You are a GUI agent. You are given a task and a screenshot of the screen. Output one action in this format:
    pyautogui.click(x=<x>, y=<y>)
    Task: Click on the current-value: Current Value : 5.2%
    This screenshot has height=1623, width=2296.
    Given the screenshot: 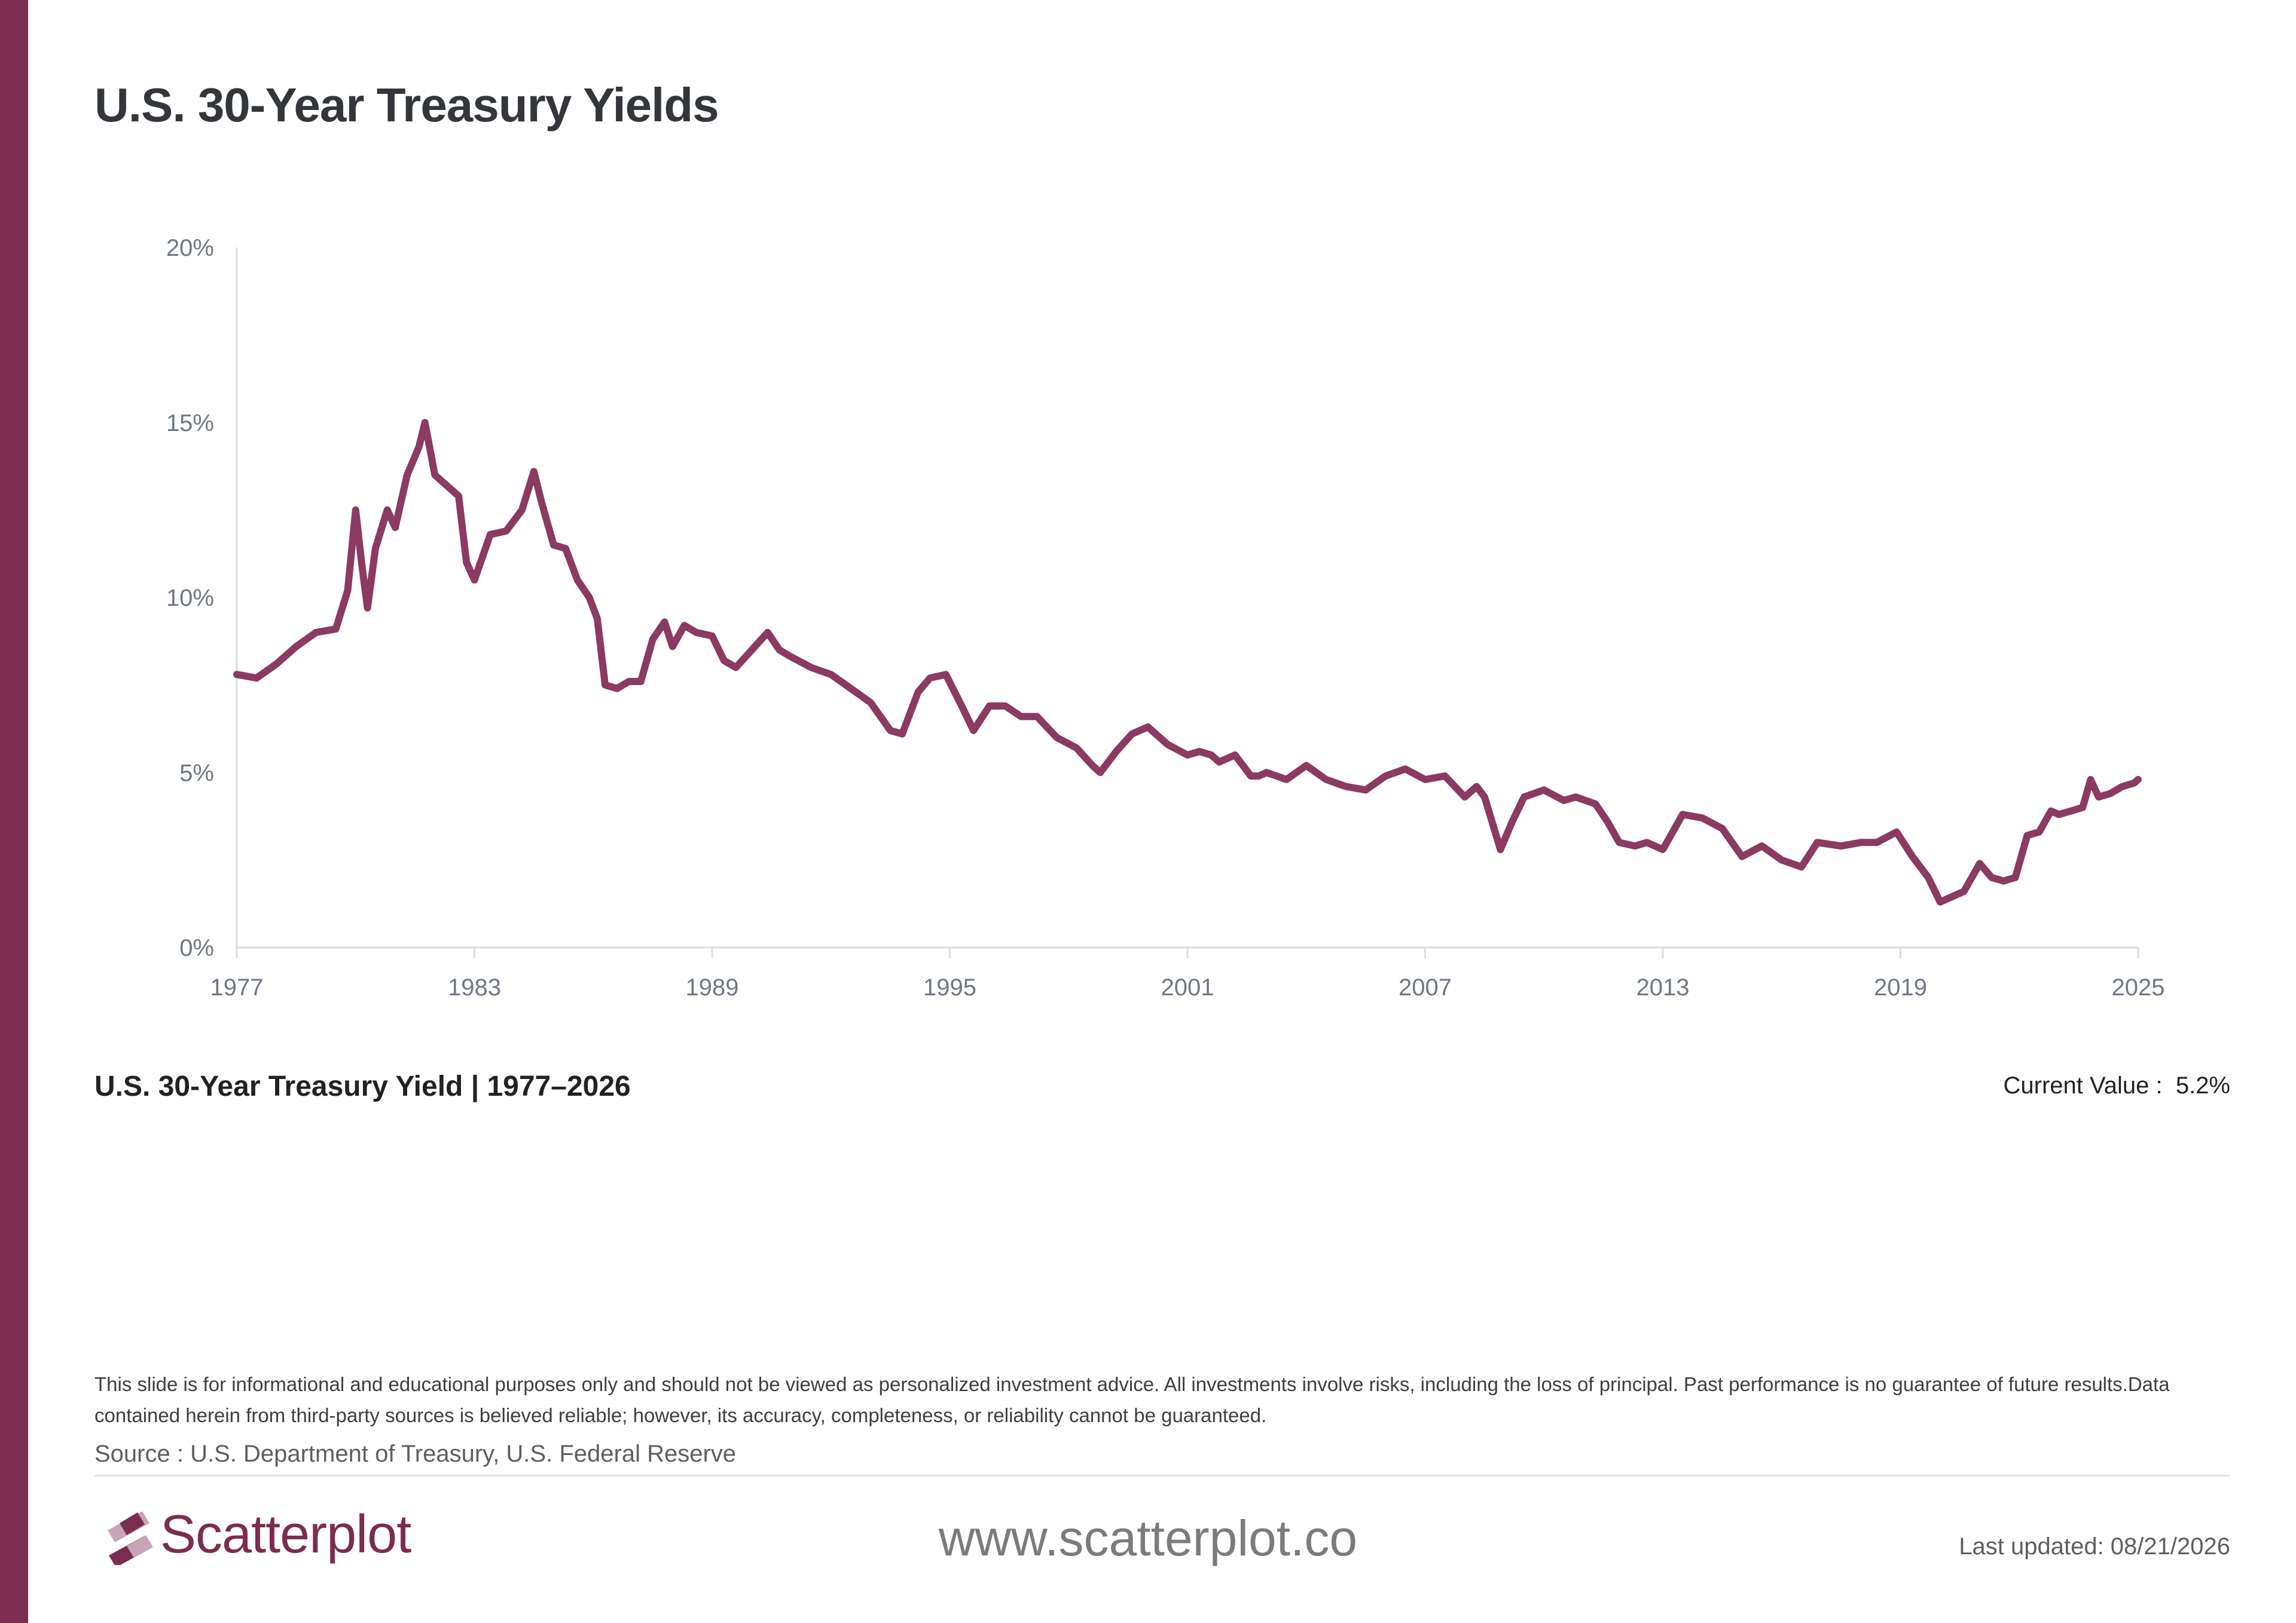 What is the action you would take?
    pyautogui.click(x=2117, y=1086)
    